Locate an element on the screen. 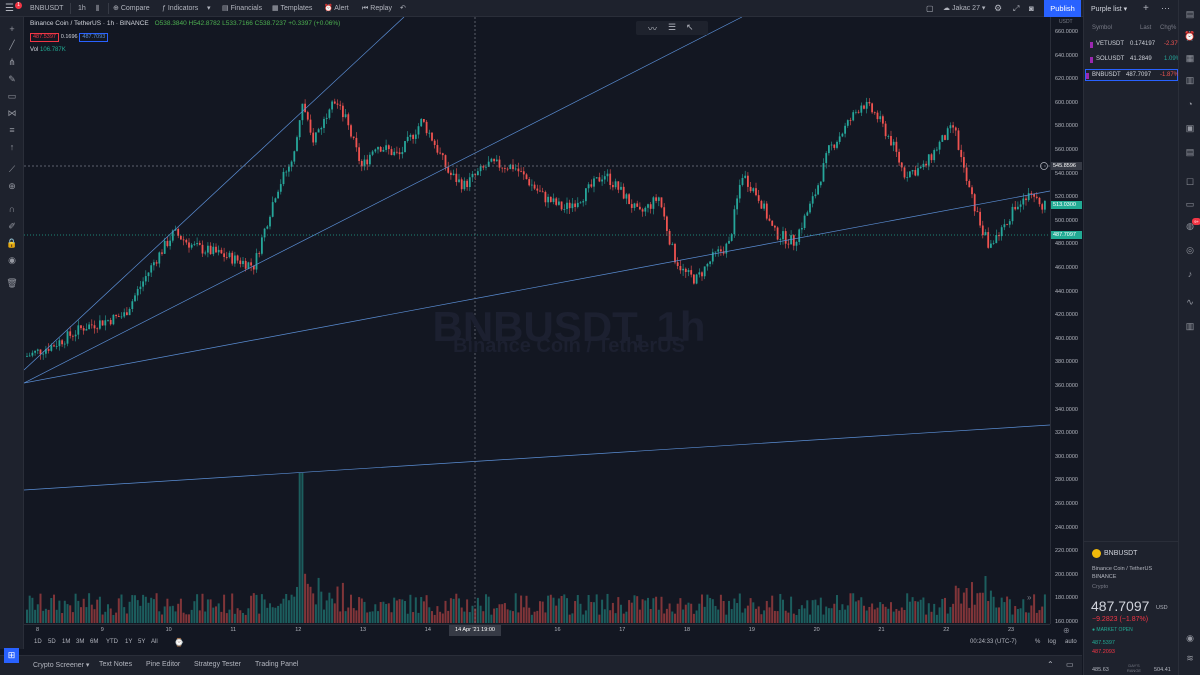  col-chg: Chg% is located at coordinates (1168, 28).